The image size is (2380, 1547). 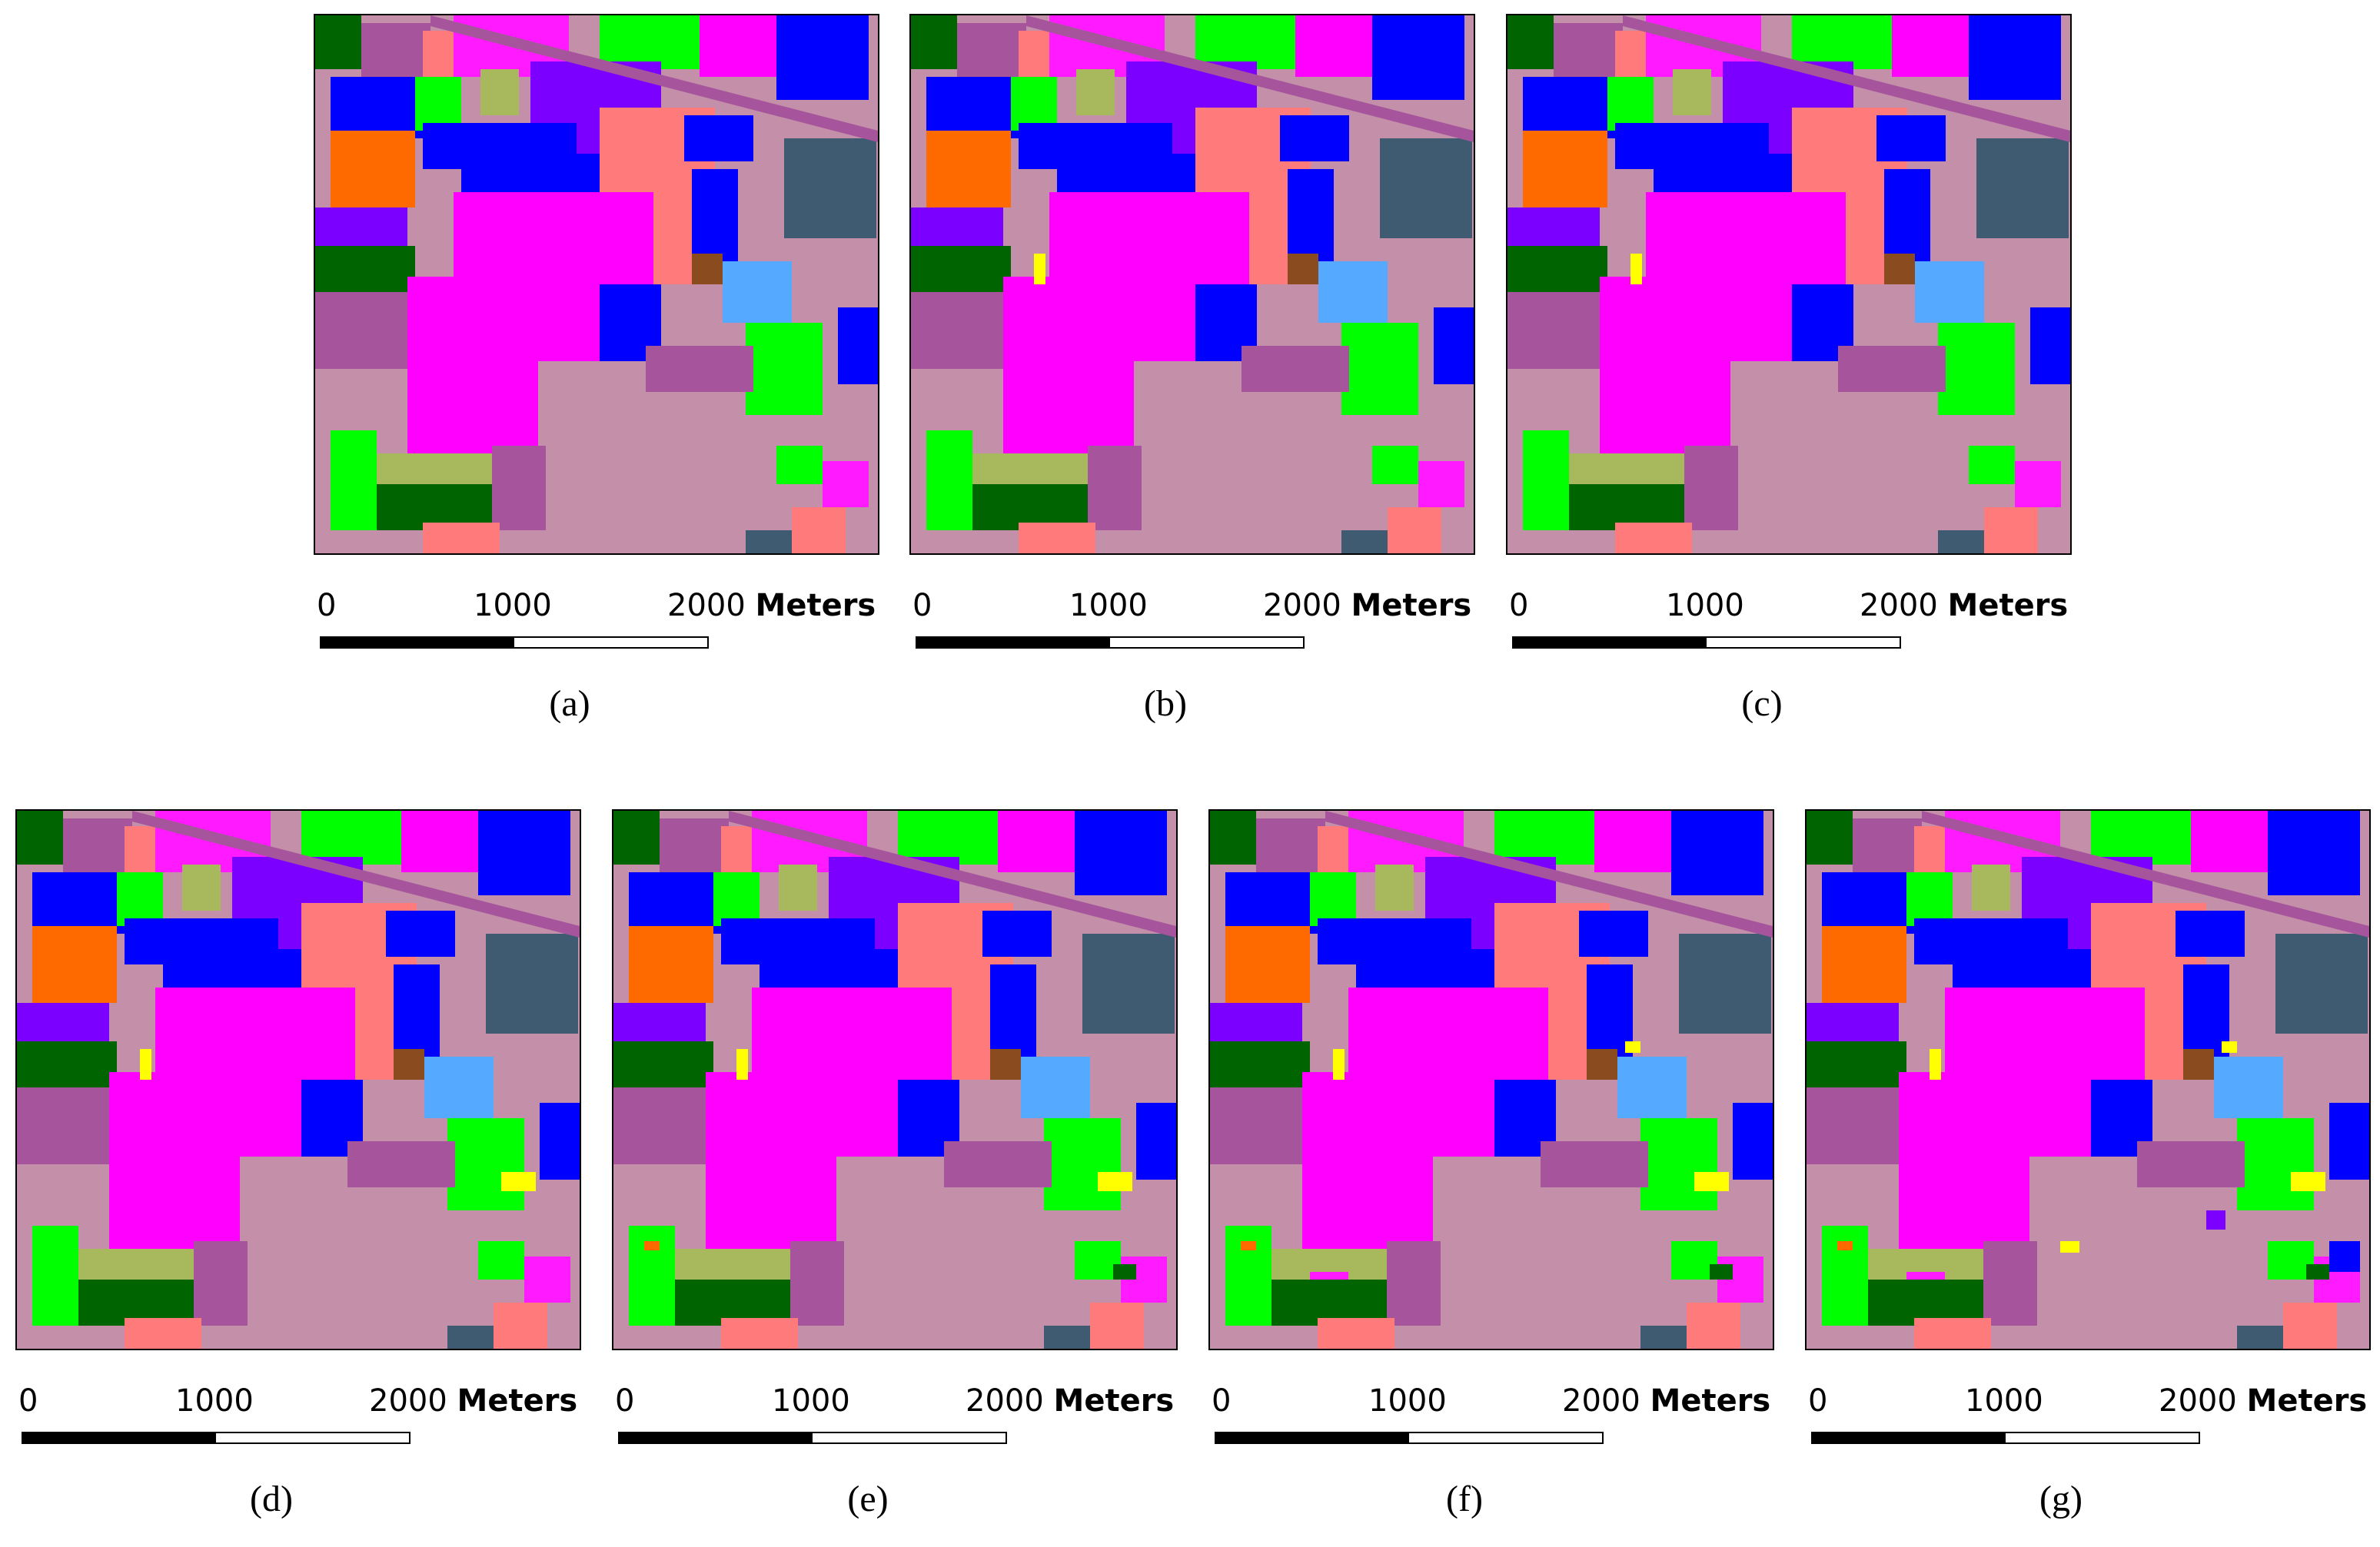 I want to click on scale-label-zero: 0, so click(x=1222, y=1401).